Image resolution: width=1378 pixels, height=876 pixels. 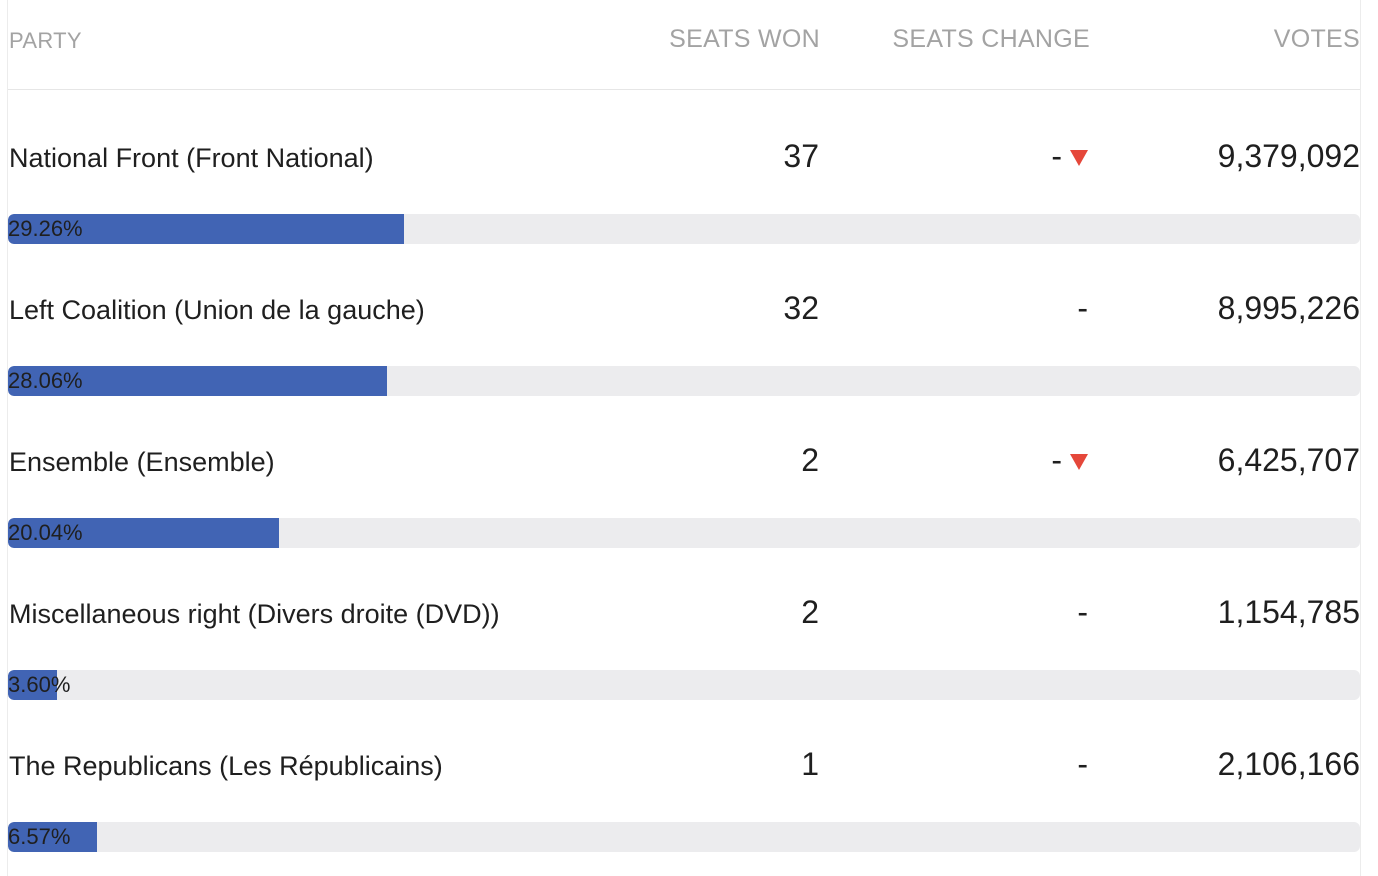 What do you see at coordinates (1288, 460) in the screenshot?
I see `votes-value: 6,425,707` at bounding box center [1288, 460].